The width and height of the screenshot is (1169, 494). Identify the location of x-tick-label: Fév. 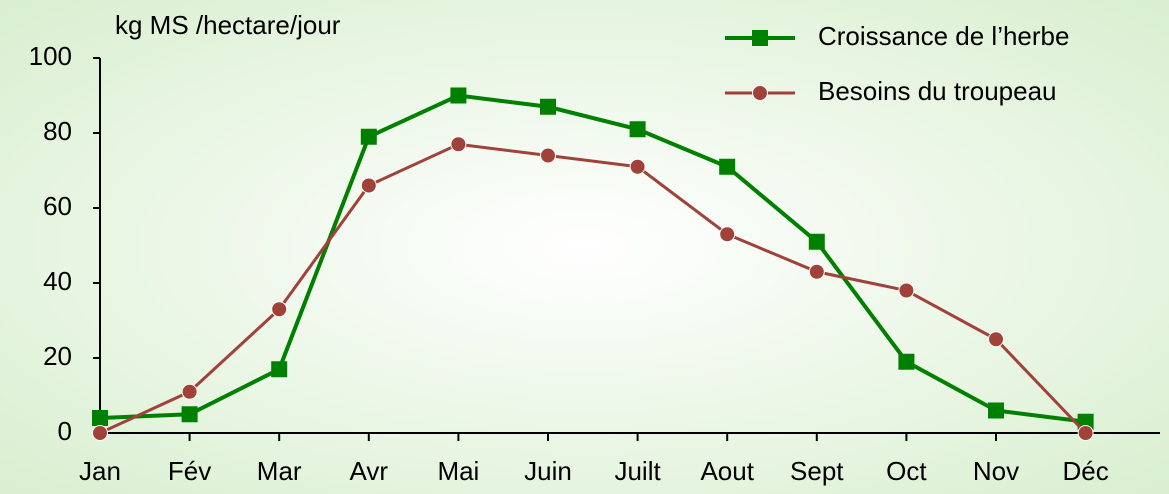
(189, 471).